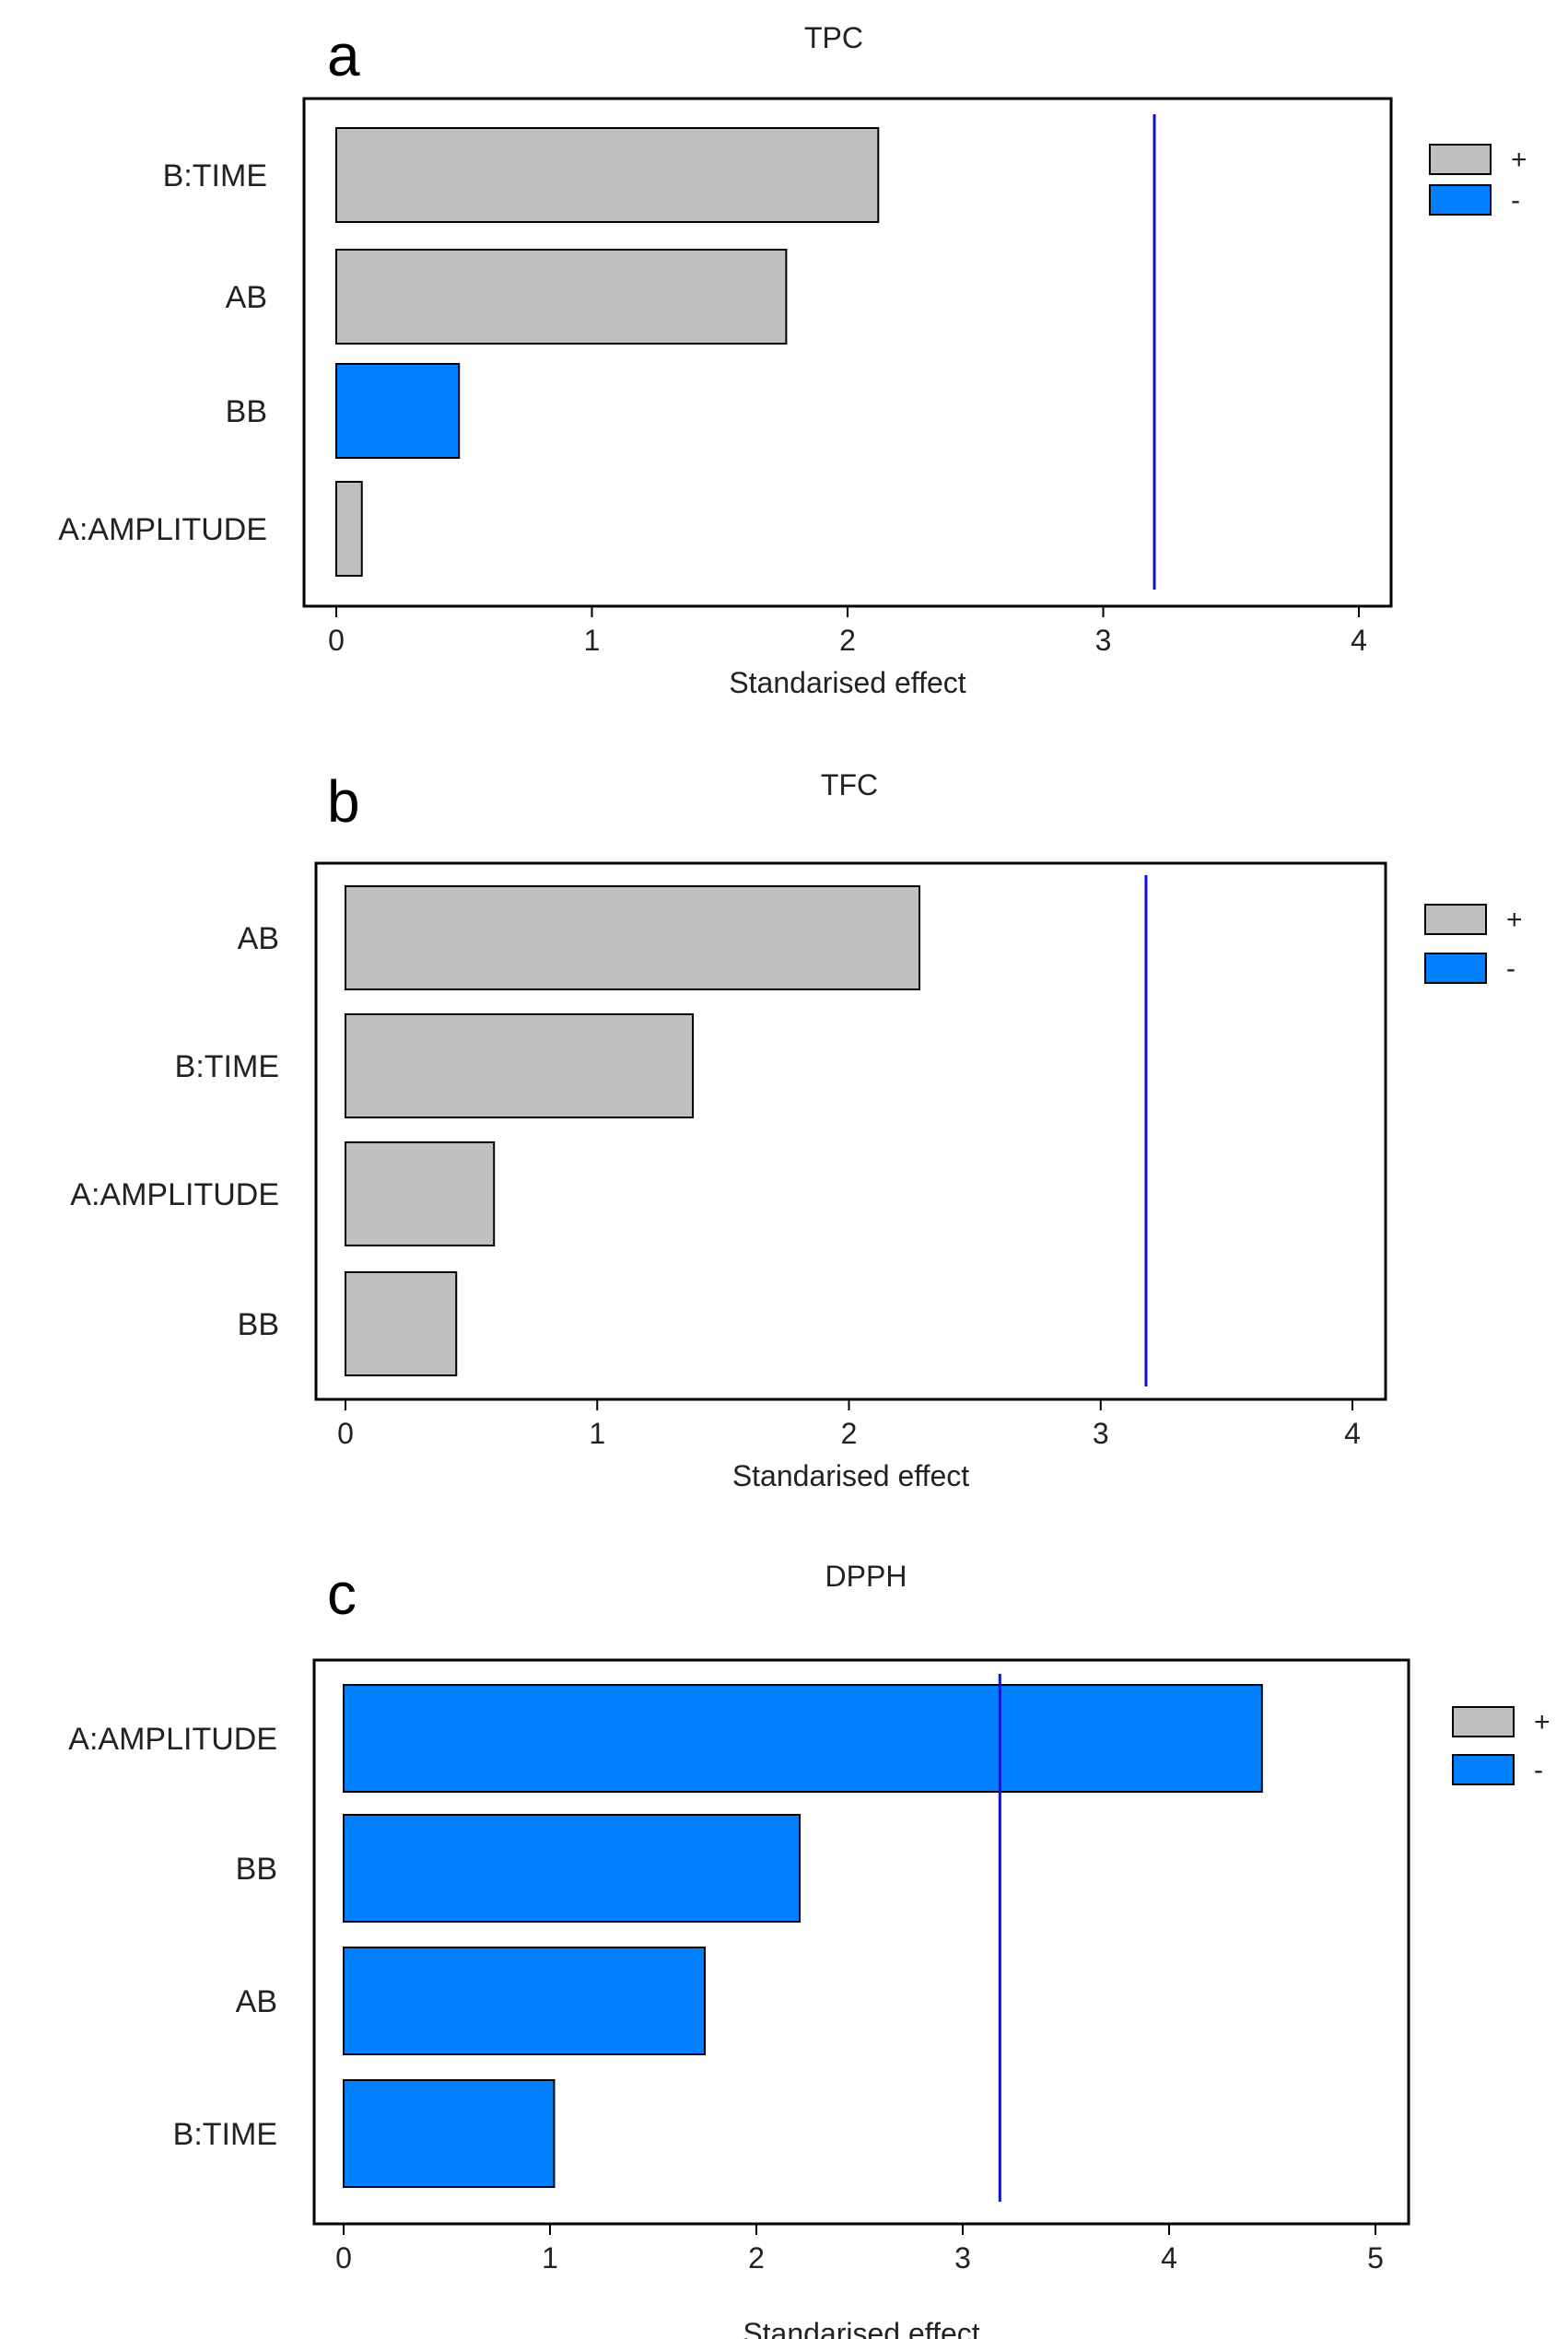 The width and height of the screenshot is (1568, 2339). I want to click on panel-letter: a, so click(343, 55).